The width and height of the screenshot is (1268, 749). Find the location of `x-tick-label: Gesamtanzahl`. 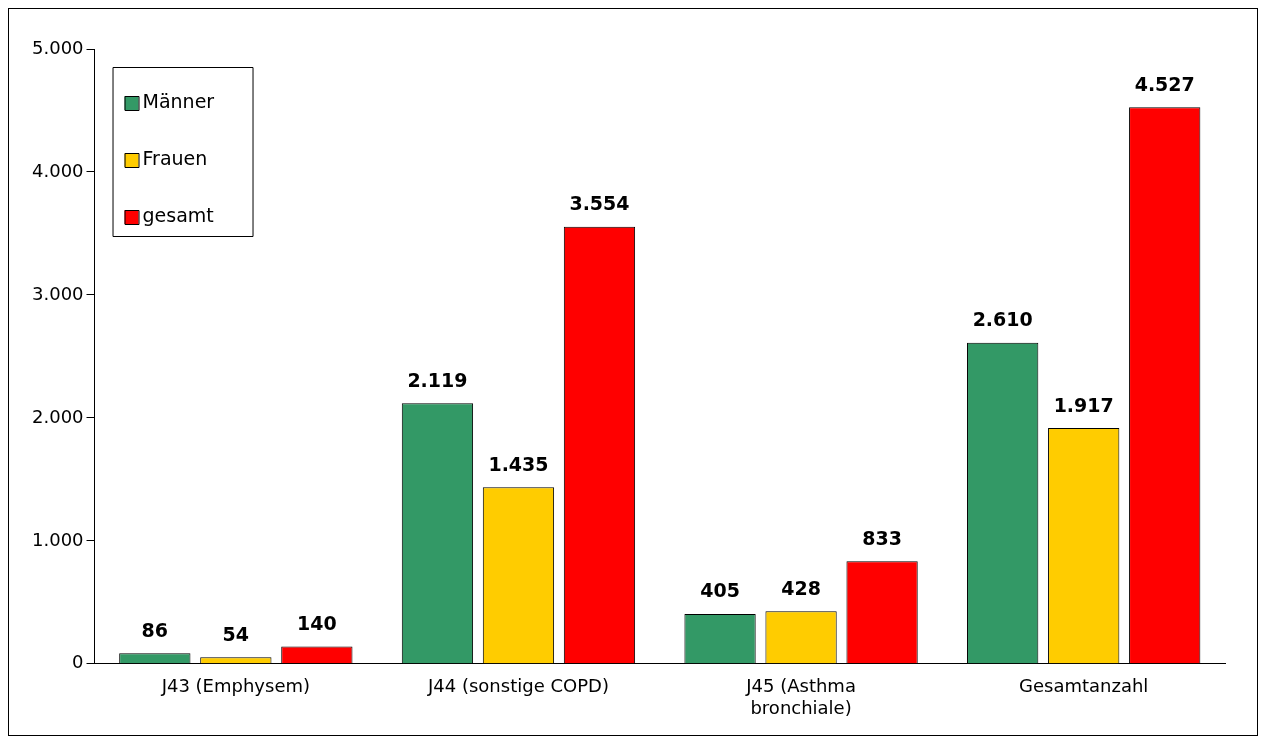

x-tick-label: Gesamtanzahl is located at coordinates (1084, 686).